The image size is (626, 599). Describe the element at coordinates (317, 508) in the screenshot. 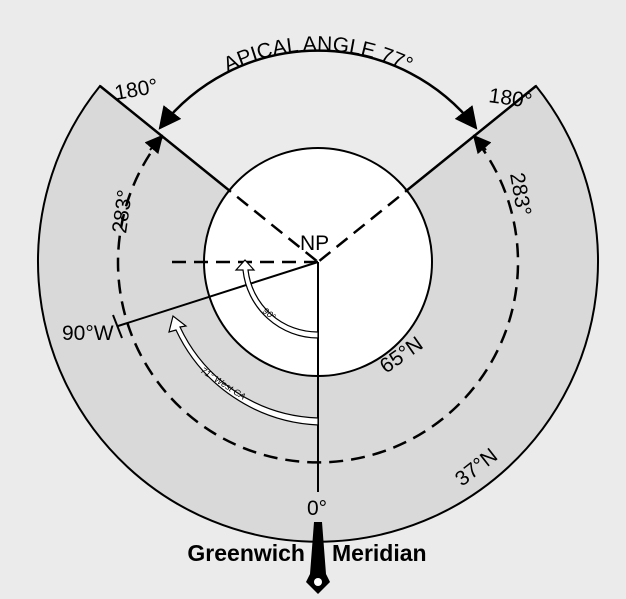

I see `meridian-zero-label: 0°` at that location.